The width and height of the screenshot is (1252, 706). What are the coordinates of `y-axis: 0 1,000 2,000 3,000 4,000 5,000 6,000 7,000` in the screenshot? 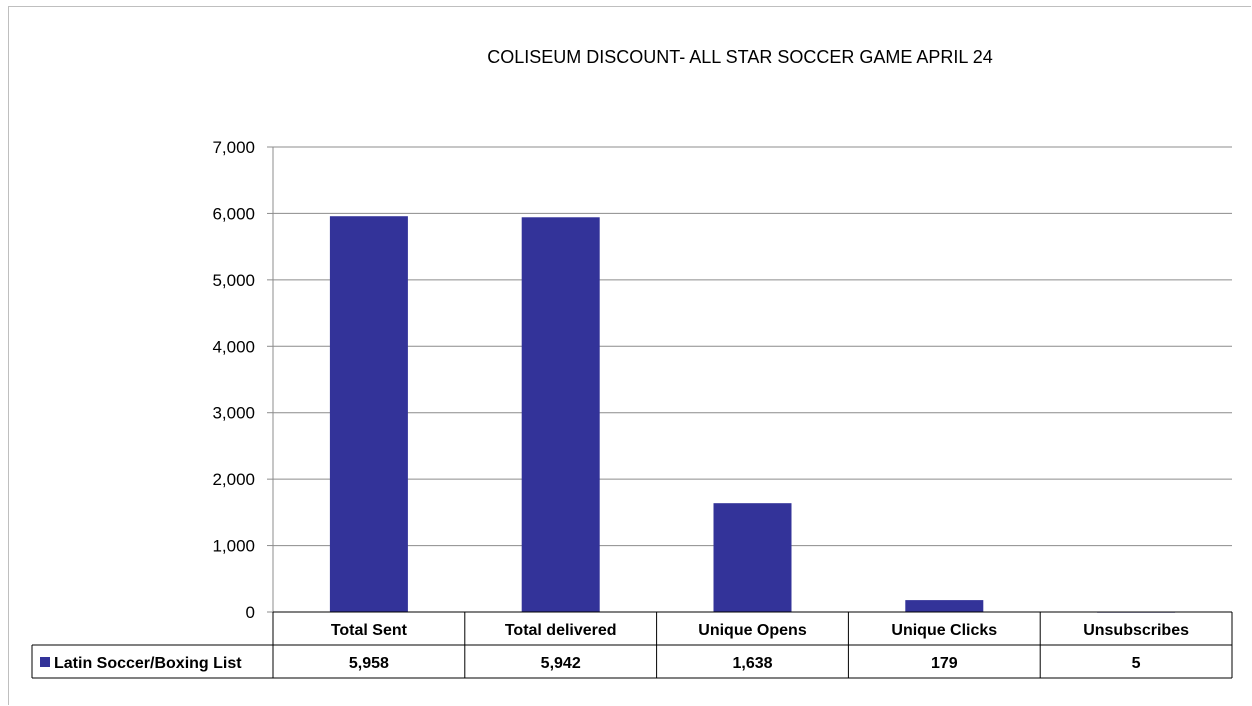 It's located at (243, 380).